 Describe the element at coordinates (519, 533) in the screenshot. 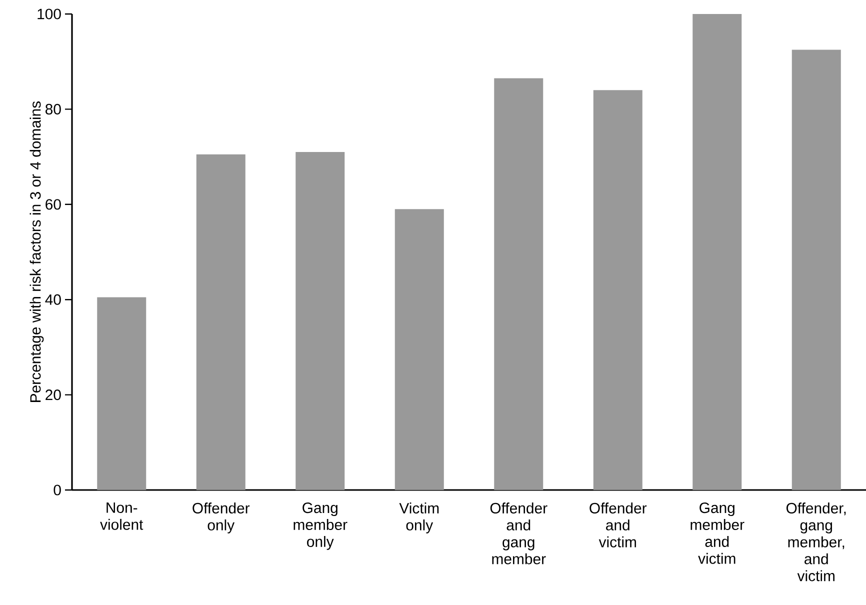

I see `x-tick-label: Offender and gang member` at that location.